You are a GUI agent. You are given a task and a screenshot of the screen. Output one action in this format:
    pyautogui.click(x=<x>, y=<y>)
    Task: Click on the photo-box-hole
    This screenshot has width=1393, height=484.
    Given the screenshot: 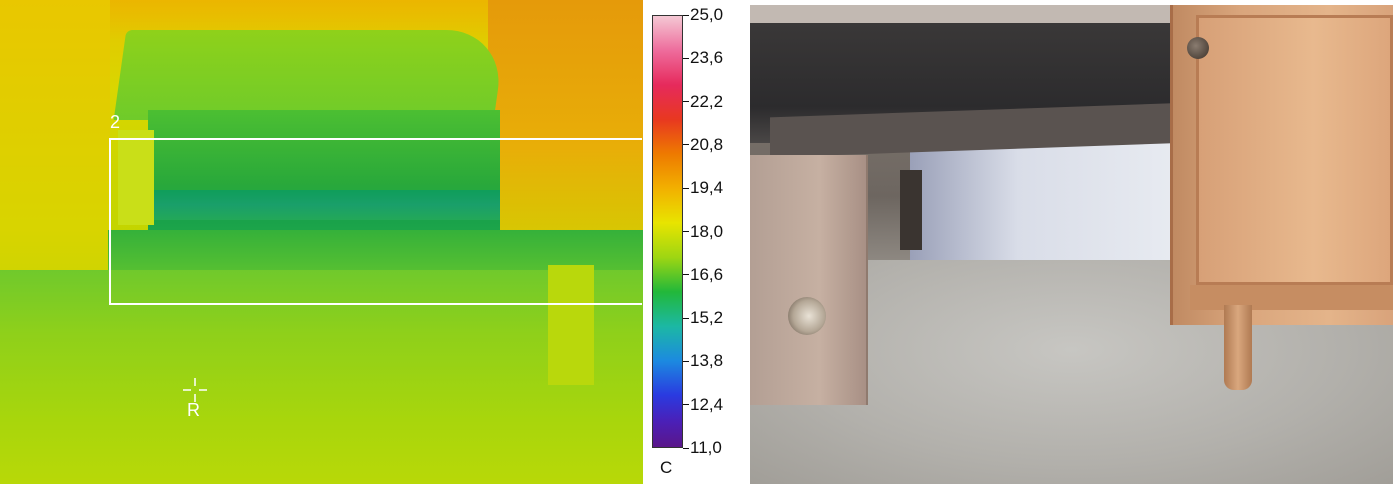 What is the action you would take?
    pyautogui.click(x=807, y=316)
    